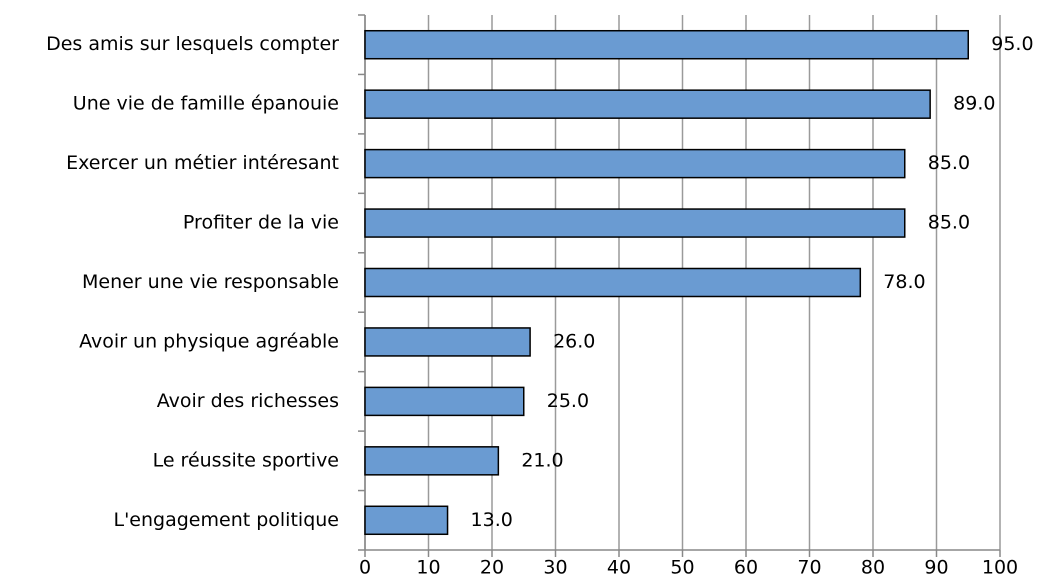 This screenshot has width=1055, height=576. I want to click on x-tick-label: 10, so click(428, 566).